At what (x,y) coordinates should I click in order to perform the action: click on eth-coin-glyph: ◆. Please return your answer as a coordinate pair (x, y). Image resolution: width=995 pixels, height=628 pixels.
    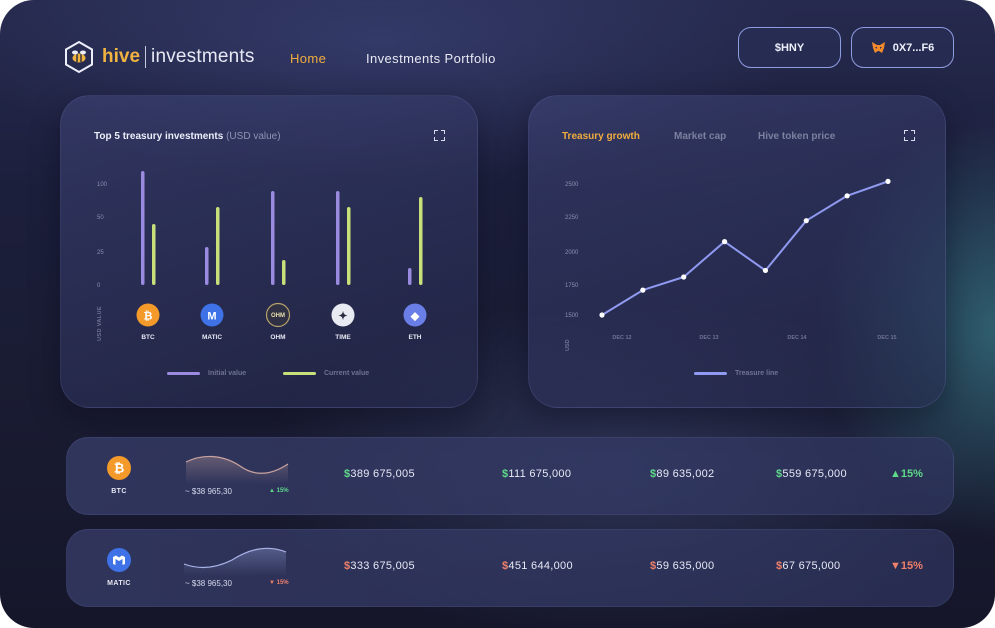
    Looking at the image, I should click on (415, 317).